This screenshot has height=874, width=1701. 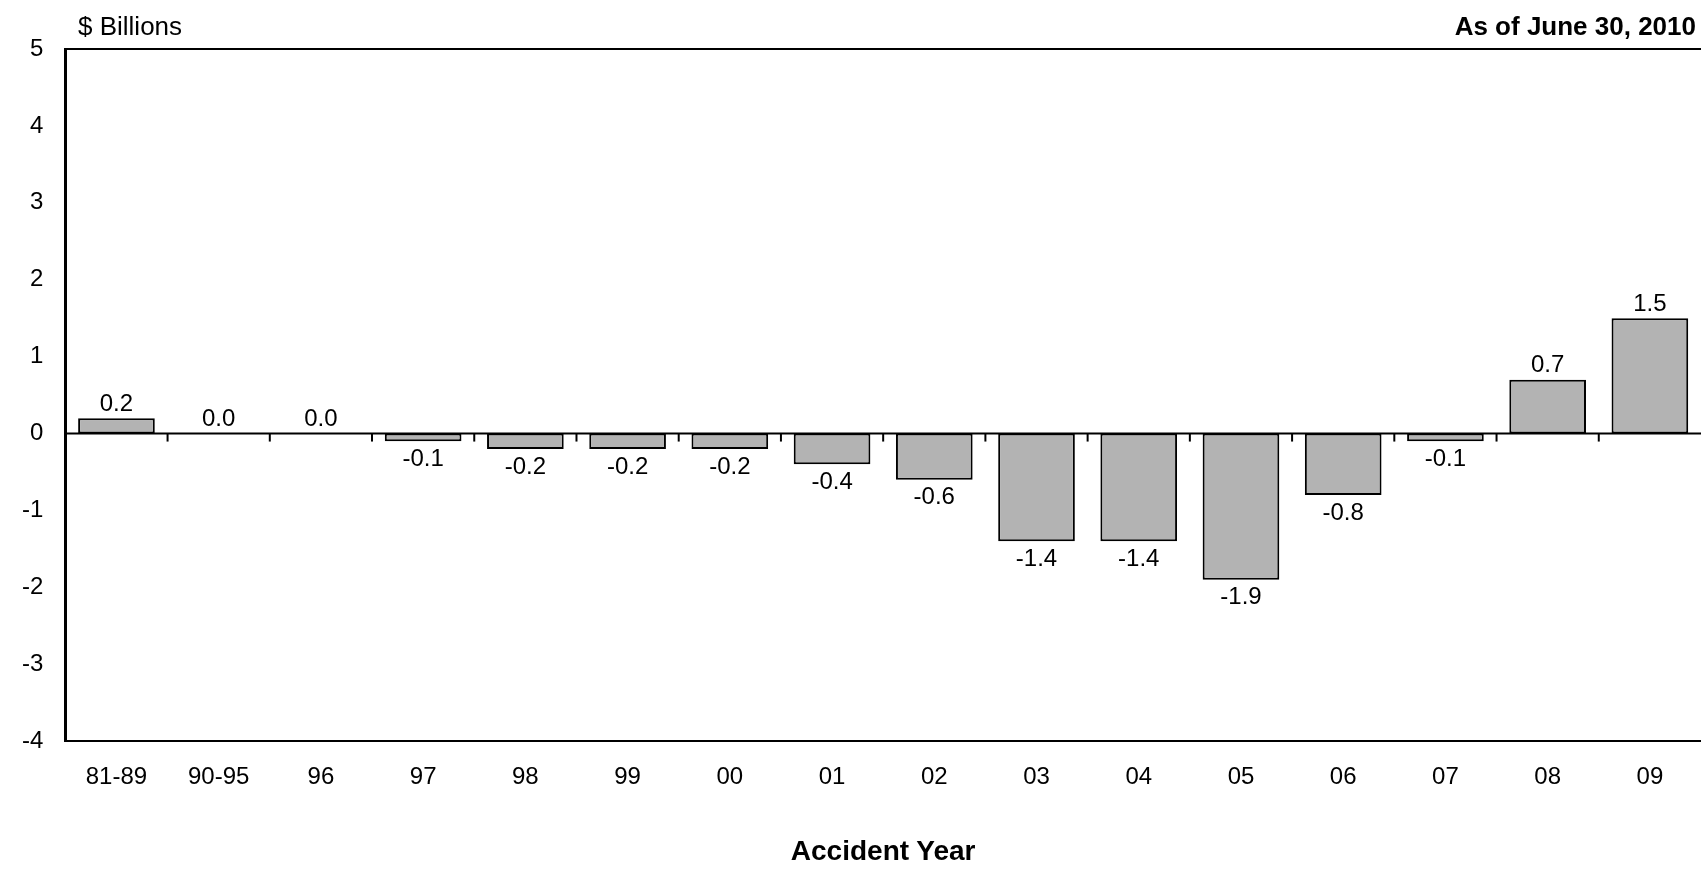 I want to click on x-tick-label: 96, so click(x=321, y=776).